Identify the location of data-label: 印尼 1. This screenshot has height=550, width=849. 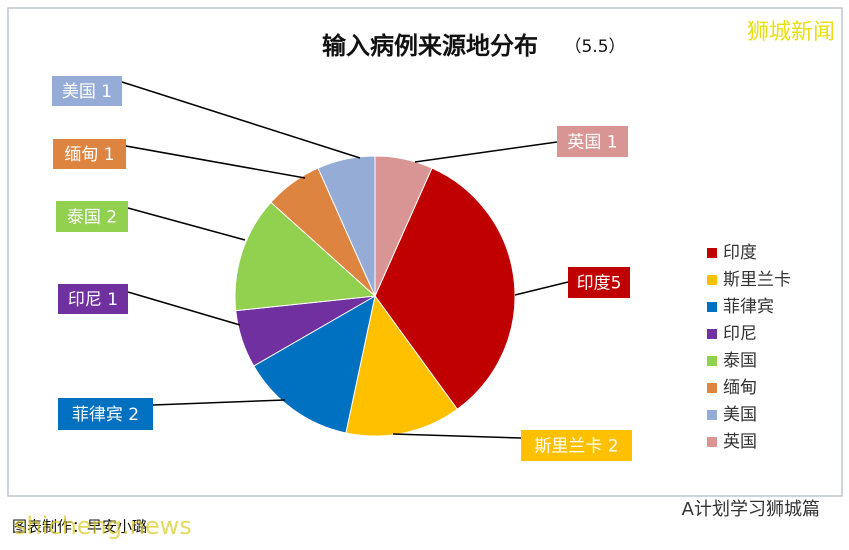
(93, 300).